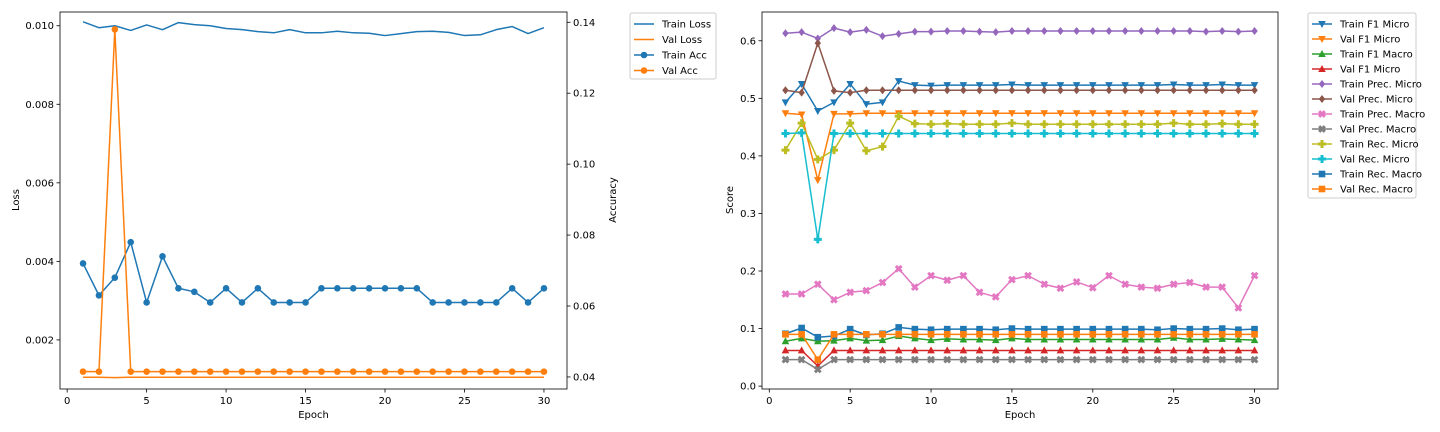  I want to click on y-tick-label: 0.008, so click(39, 105).